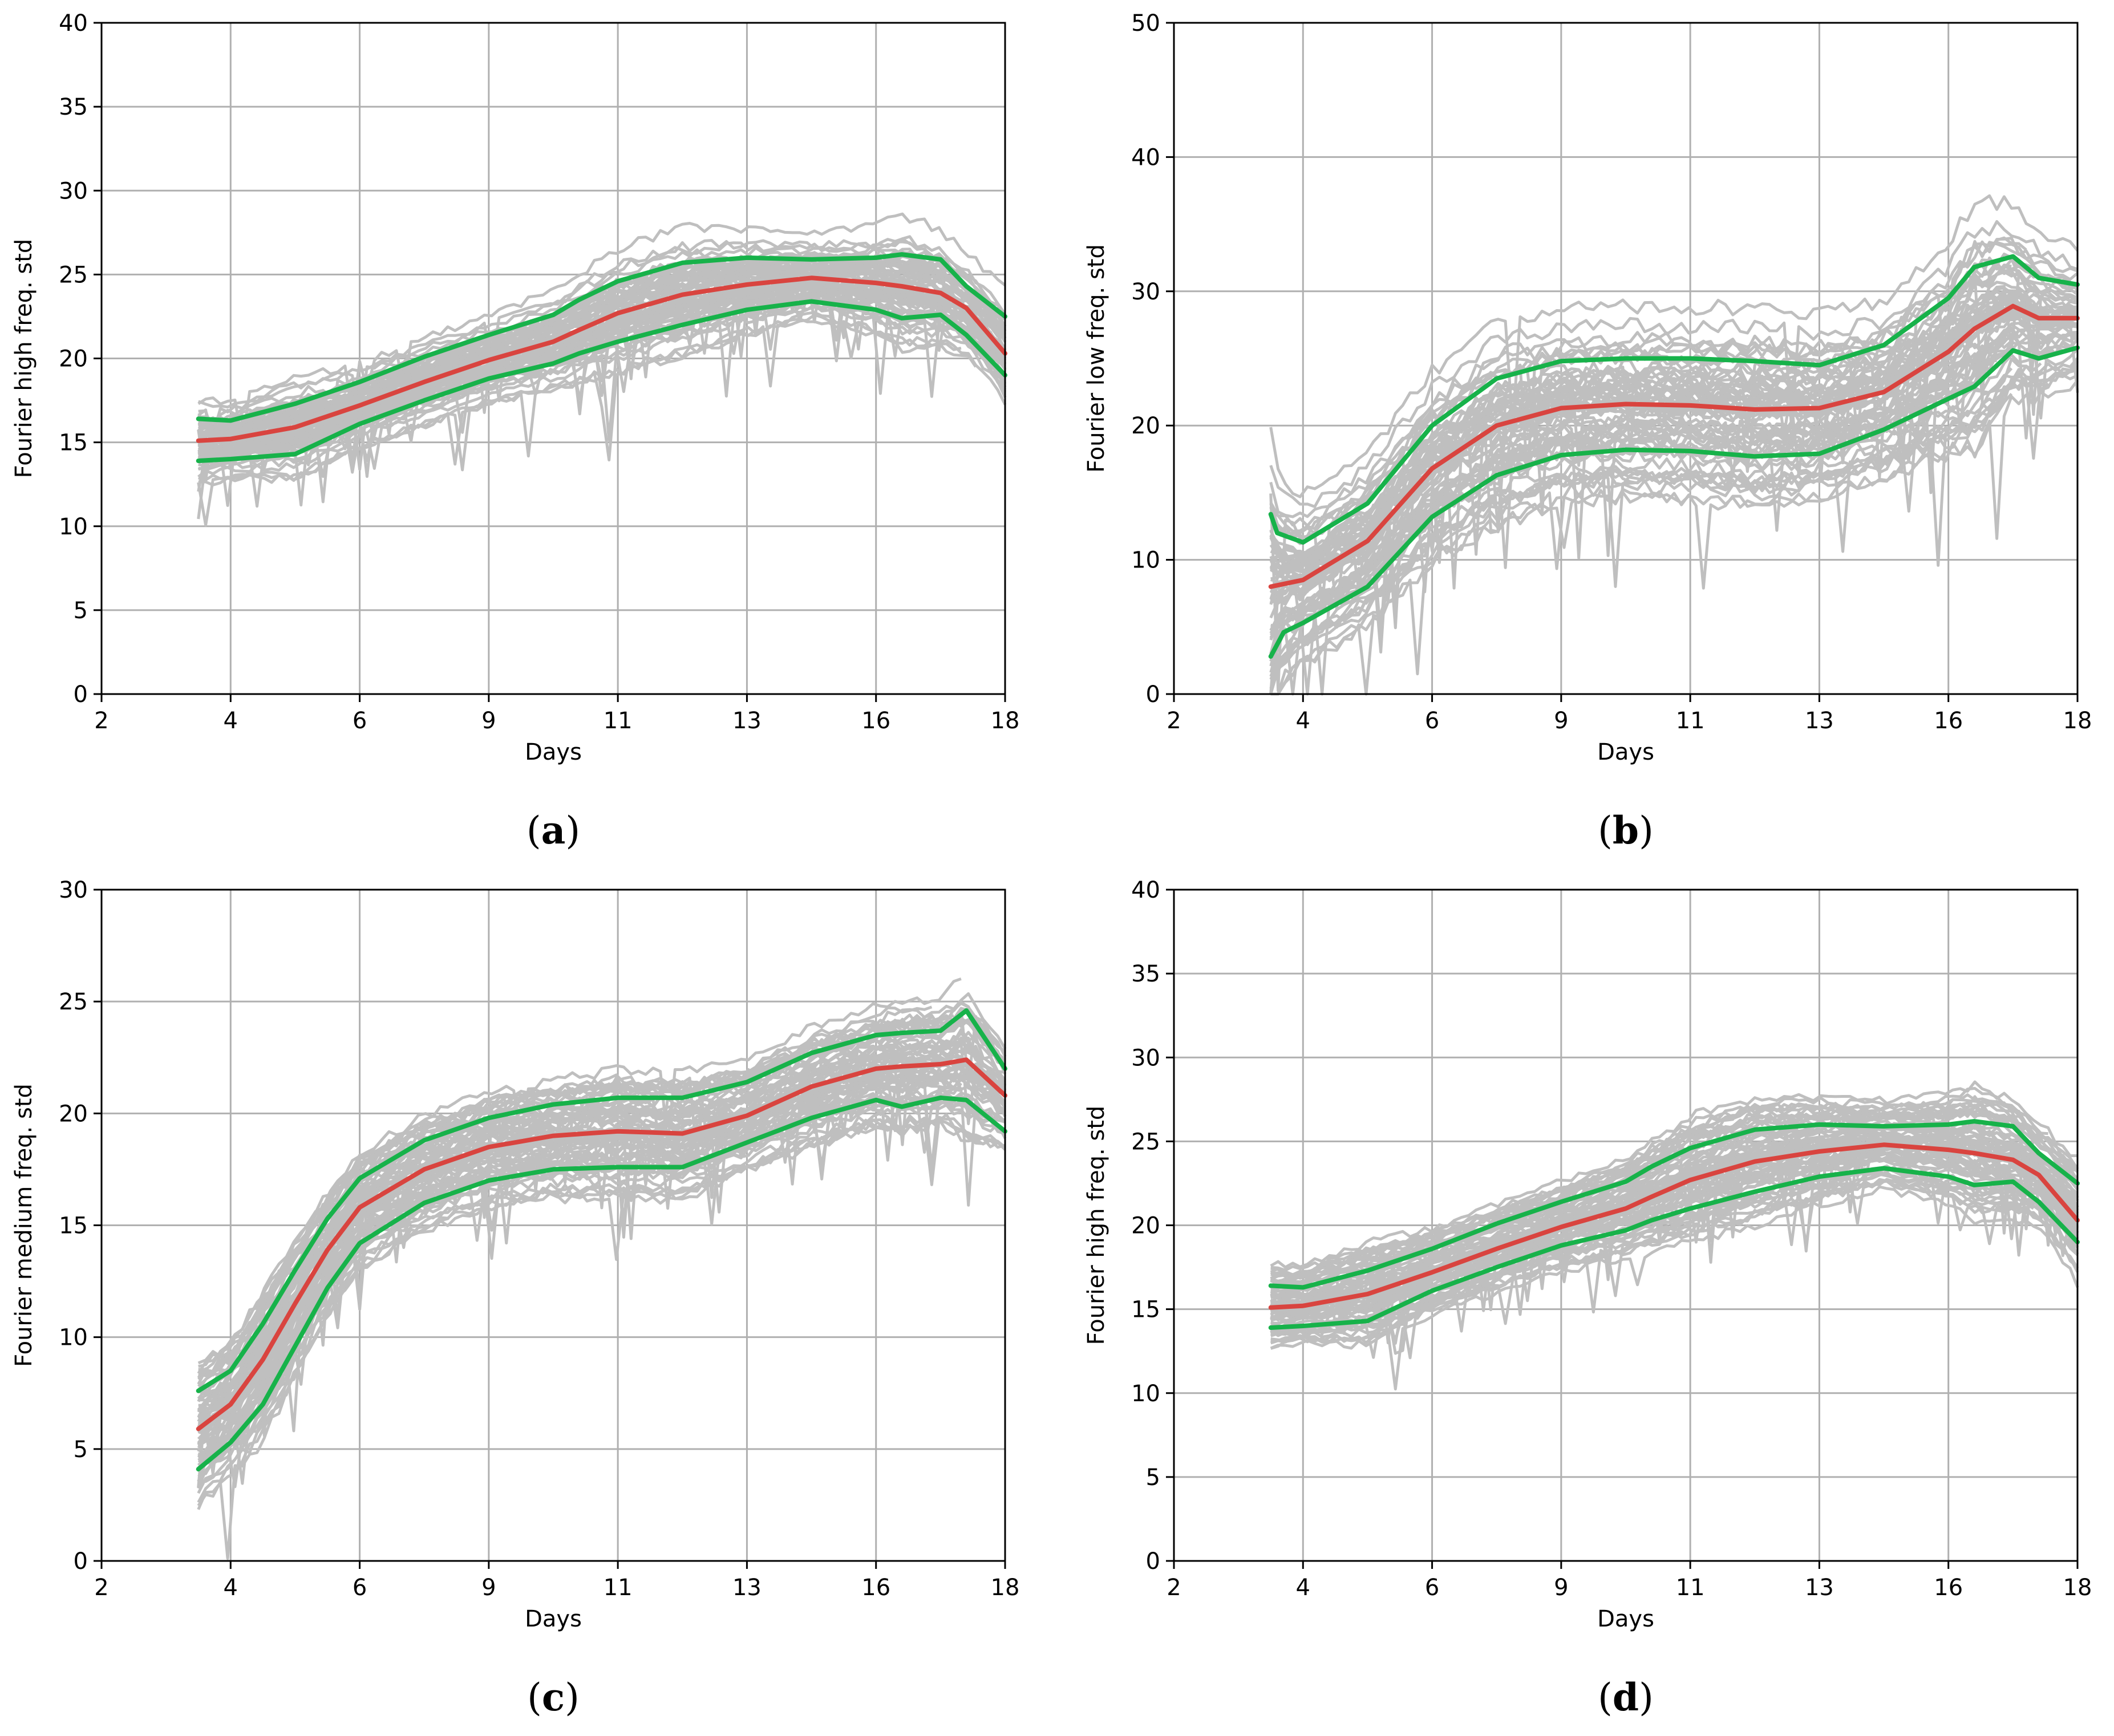  I want to click on y-tick-label: 50, so click(1145, 23).